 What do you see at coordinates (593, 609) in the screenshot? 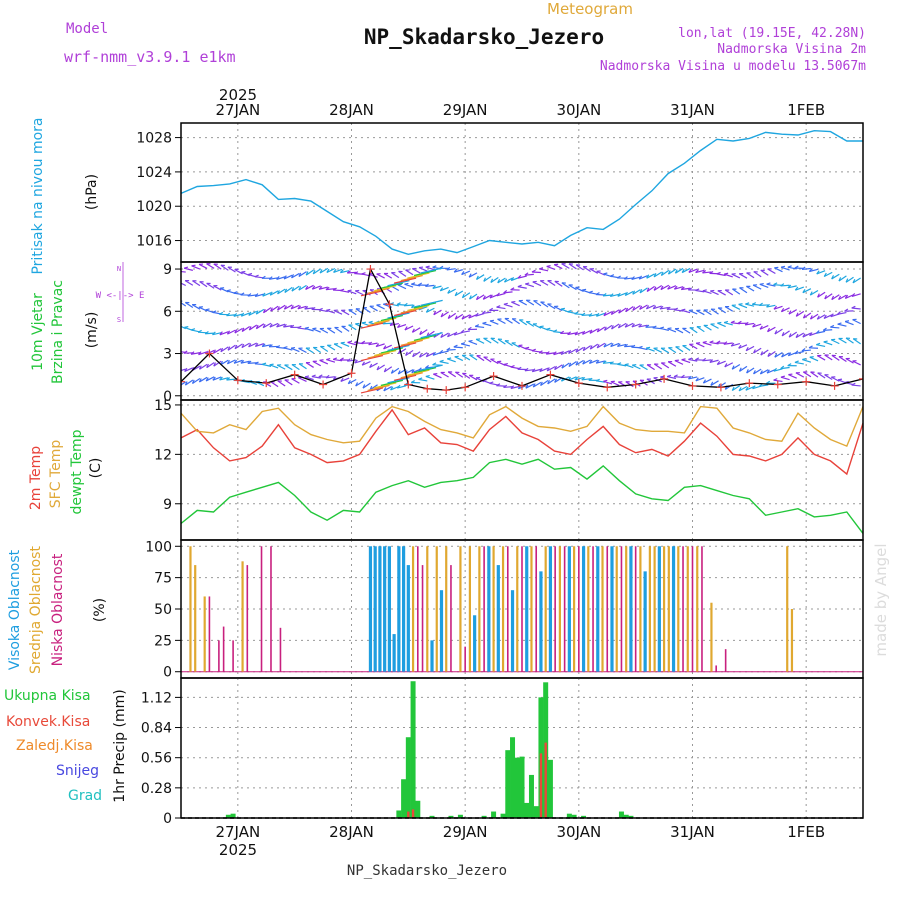
I see `low-cloud-bar` at bounding box center [593, 609].